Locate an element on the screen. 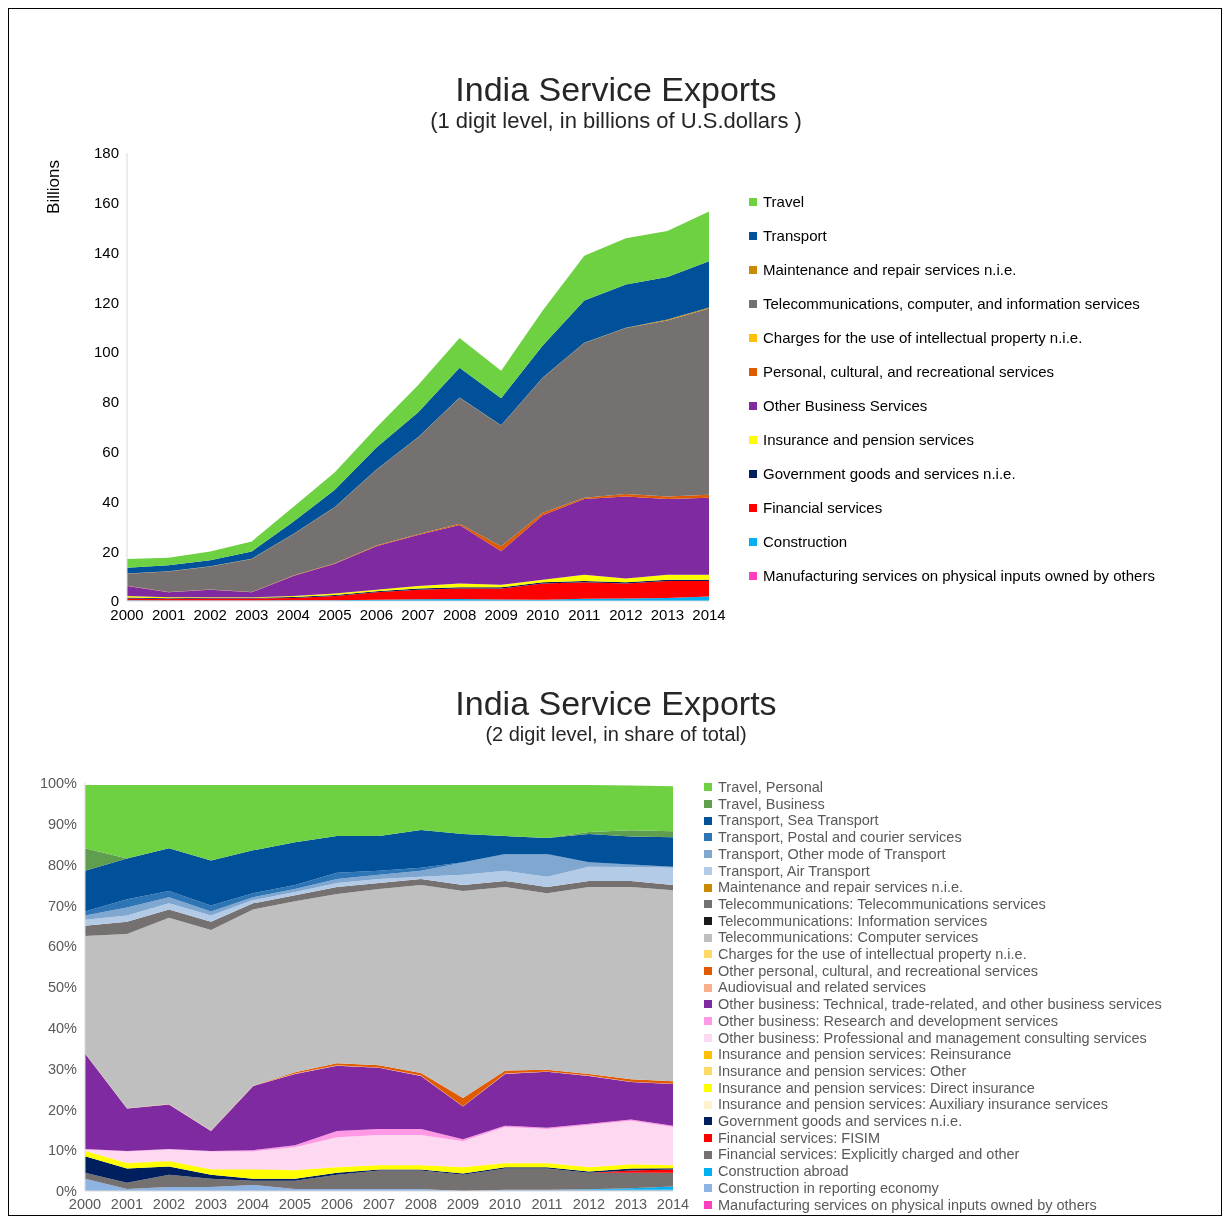  y-tick-label: 180 is located at coordinates (106, 153).